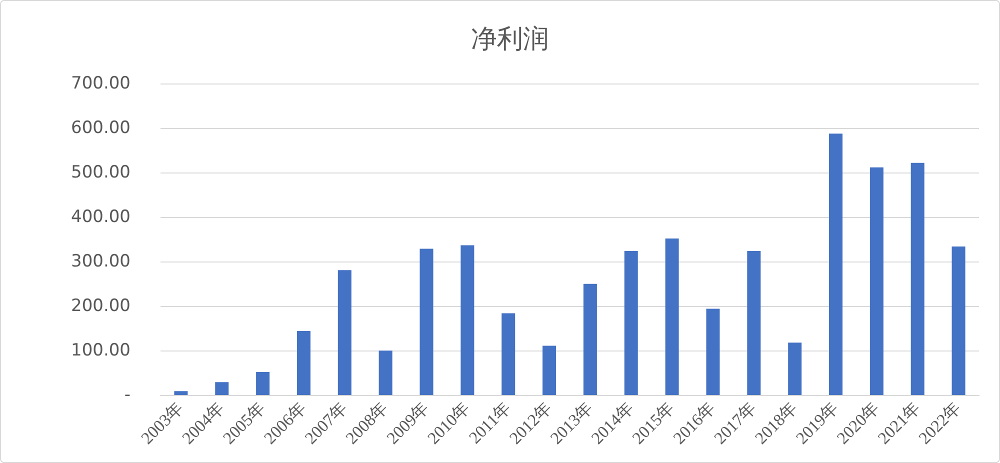  I want to click on y-tick-label: 600.00, so click(100, 128).